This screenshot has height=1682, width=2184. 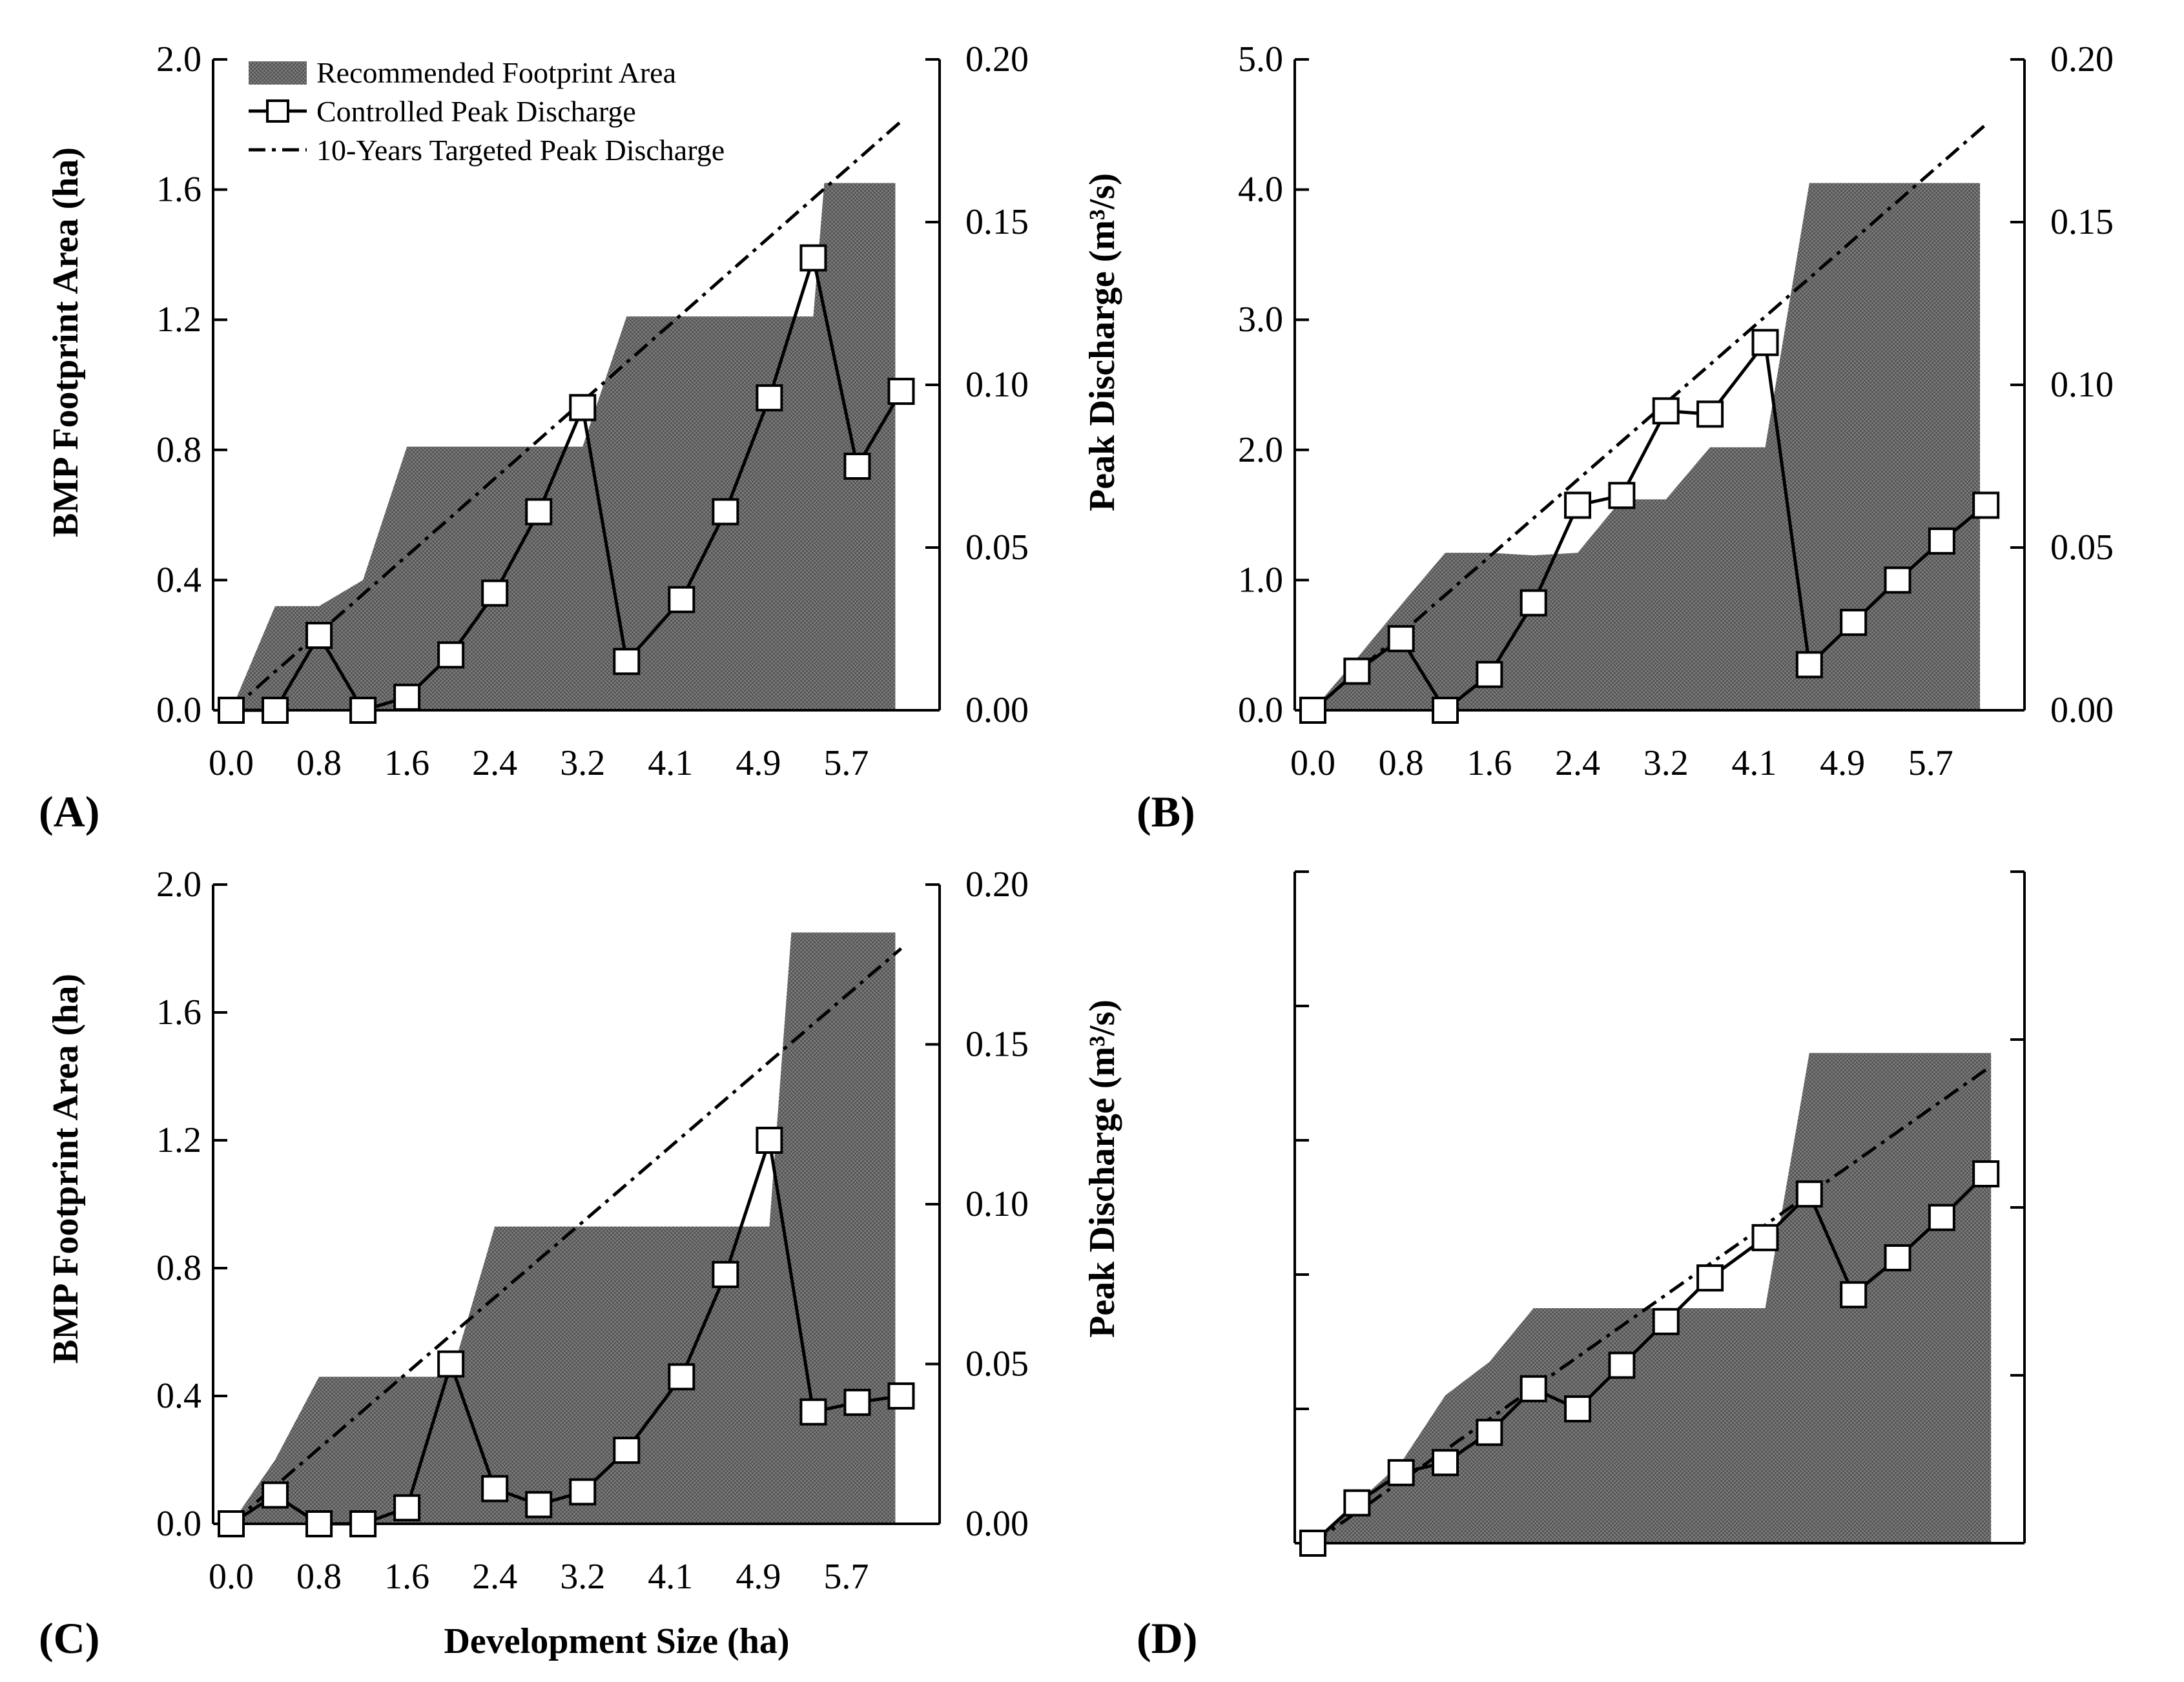 I want to click on panel-a-left-tick-label: 2.0, so click(x=178, y=59).